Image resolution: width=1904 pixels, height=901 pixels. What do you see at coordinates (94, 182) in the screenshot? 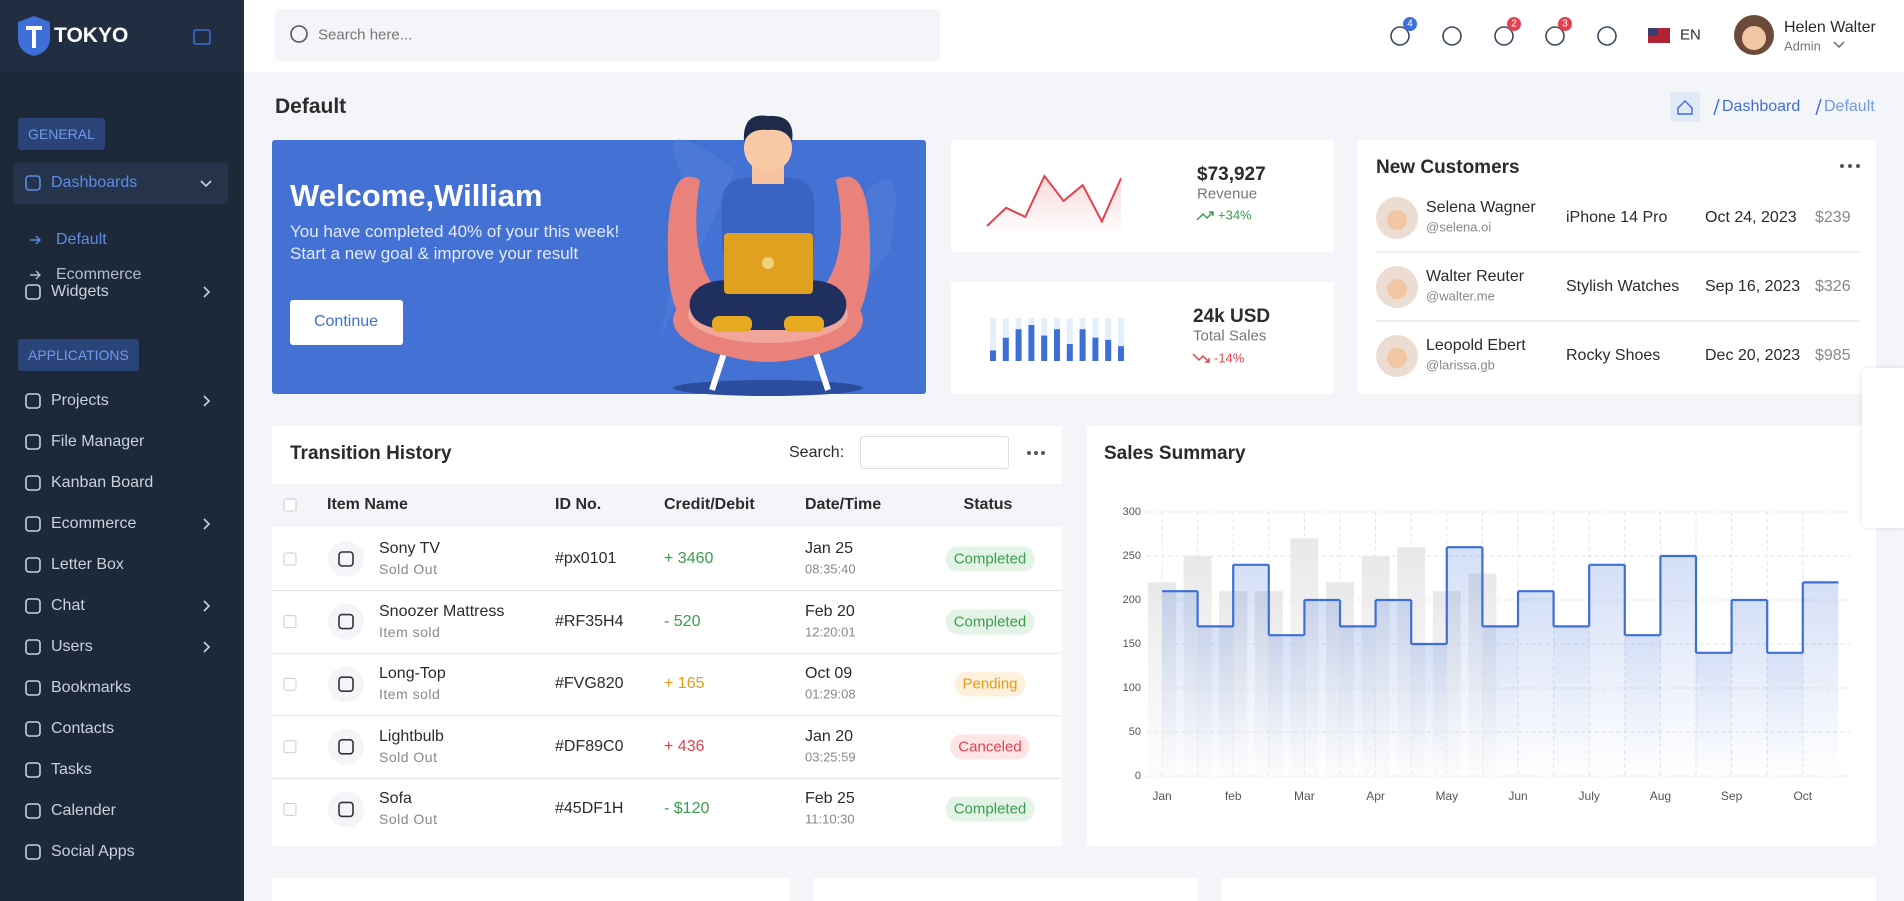
I see `menu-item: Dashboards` at bounding box center [94, 182].